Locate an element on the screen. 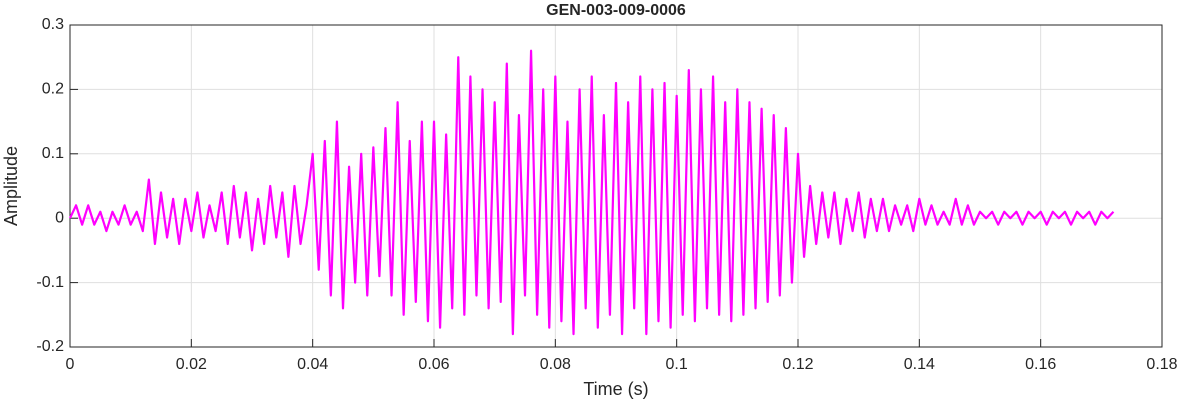 The image size is (1182, 404). x-tick-label: 0.08 is located at coordinates (555, 364).